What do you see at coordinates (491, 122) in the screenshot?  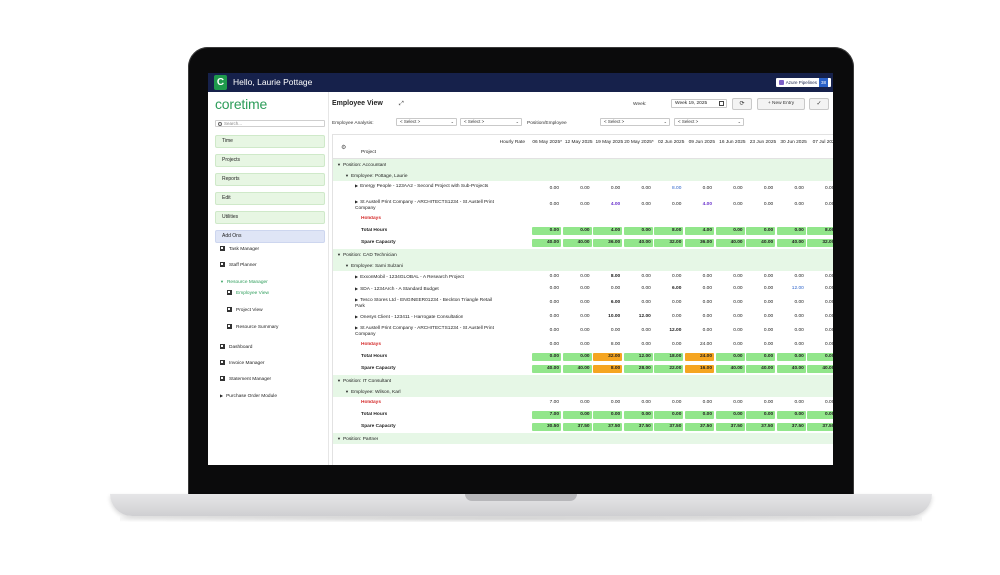 I see `employee-analysis-select-2: < Select > ⌄` at bounding box center [491, 122].